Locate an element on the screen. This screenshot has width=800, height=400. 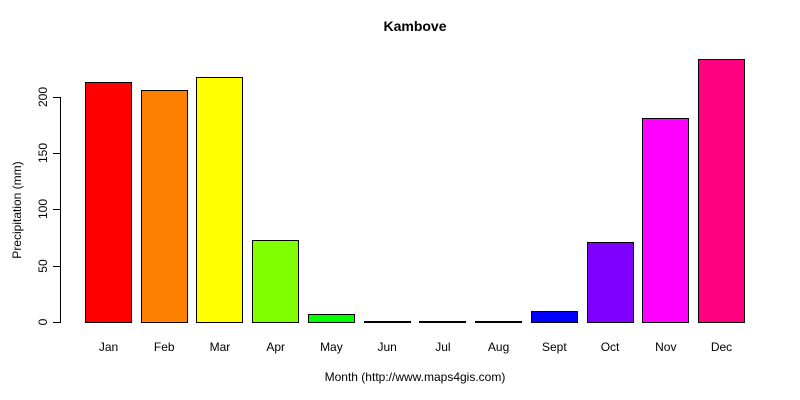
bar-jun is located at coordinates (387, 321).